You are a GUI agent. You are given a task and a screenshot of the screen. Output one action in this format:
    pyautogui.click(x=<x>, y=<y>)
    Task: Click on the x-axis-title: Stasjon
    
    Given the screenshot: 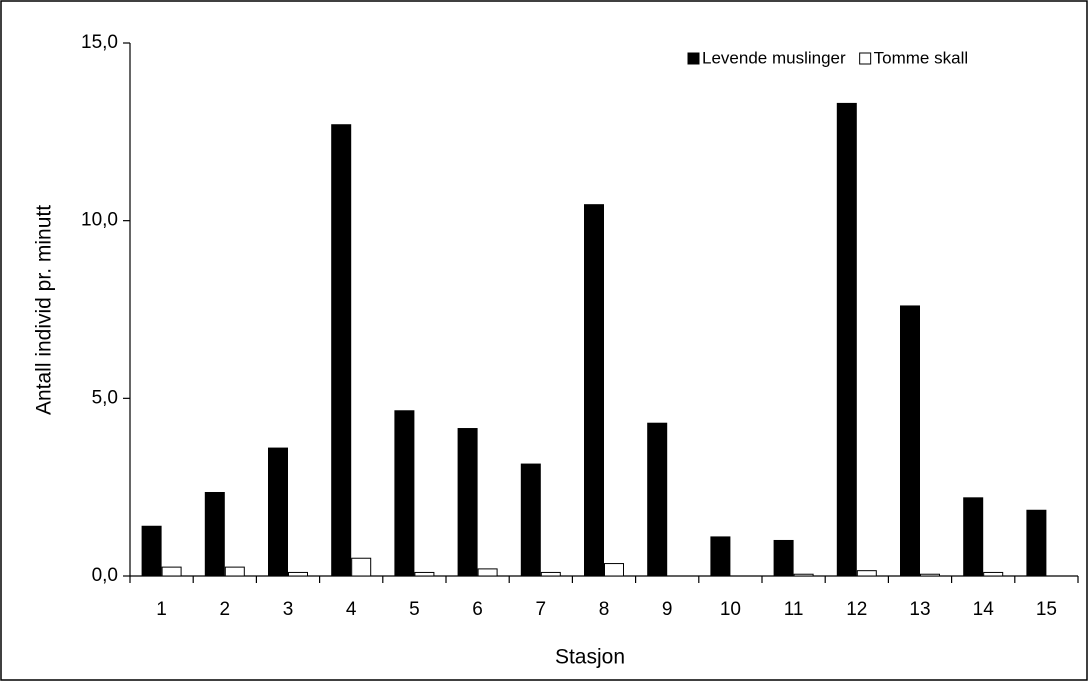 What is the action you would take?
    pyautogui.click(x=590, y=657)
    